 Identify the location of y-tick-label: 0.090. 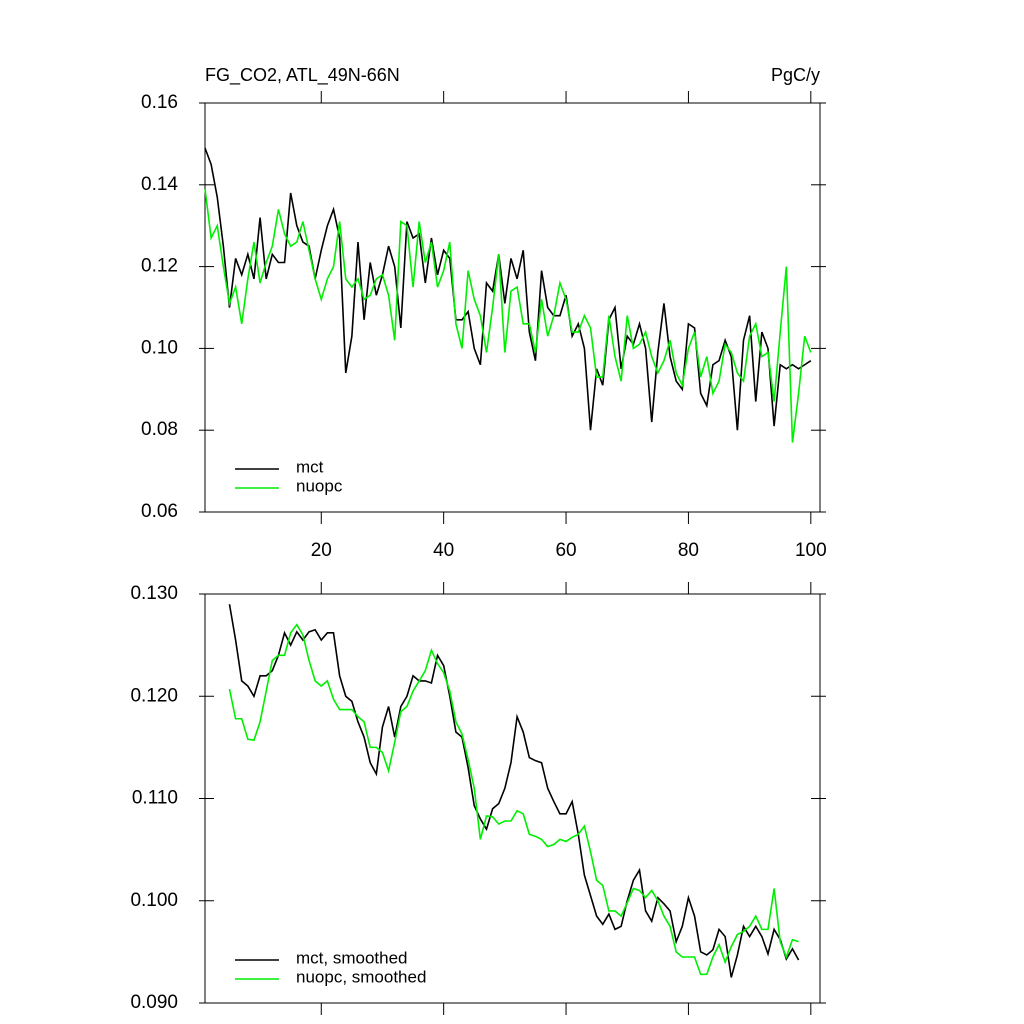
(154, 1002).